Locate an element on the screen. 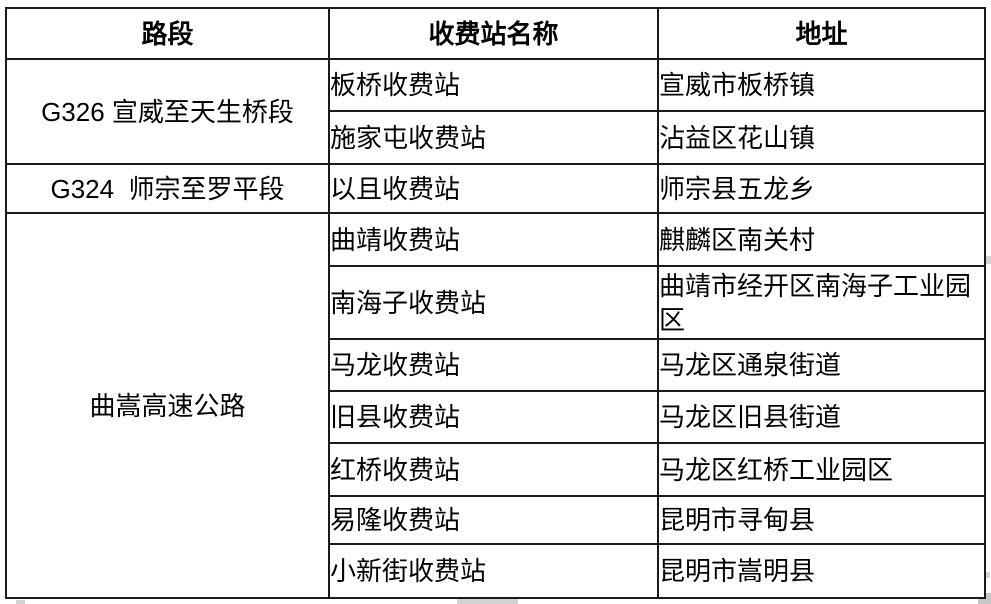 This screenshot has width=991, height=604. station-cell: 板桥收费站 is located at coordinates (493, 85).